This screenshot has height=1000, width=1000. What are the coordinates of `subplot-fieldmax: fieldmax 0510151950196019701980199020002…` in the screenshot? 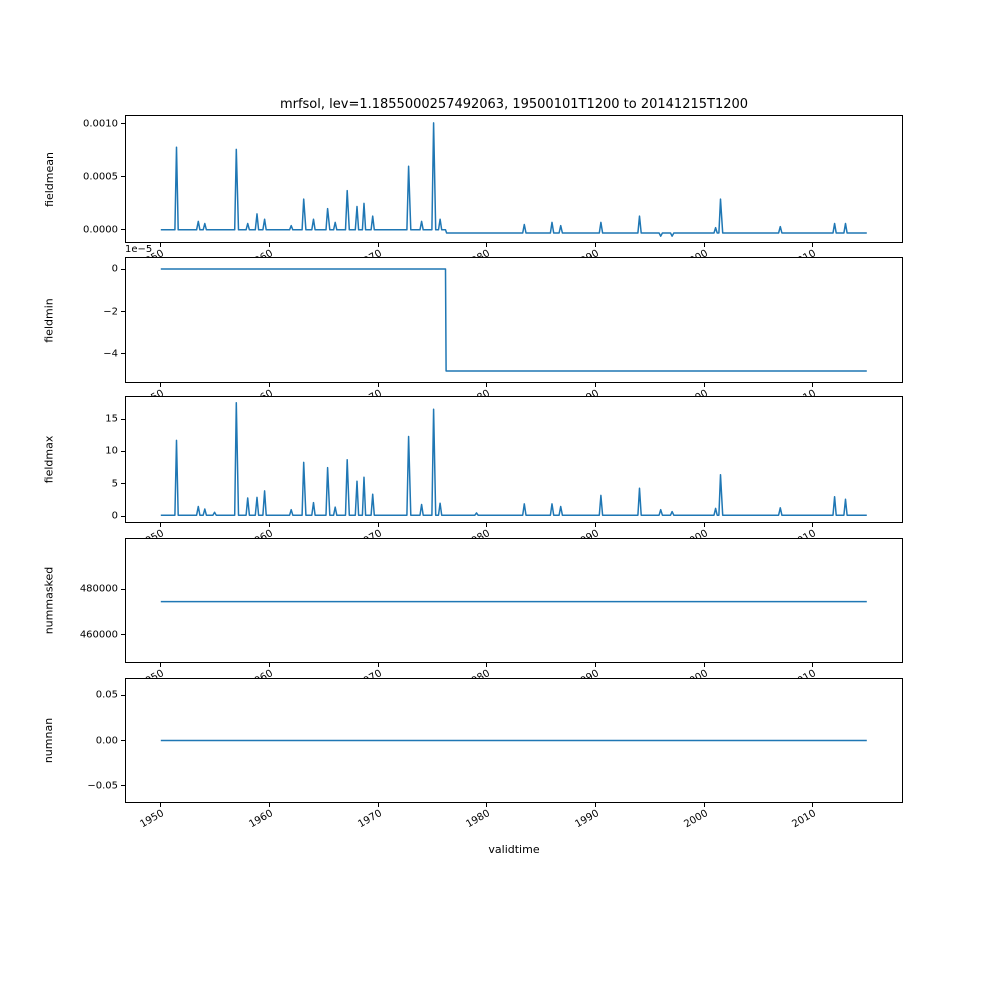 It's located at (472, 473).